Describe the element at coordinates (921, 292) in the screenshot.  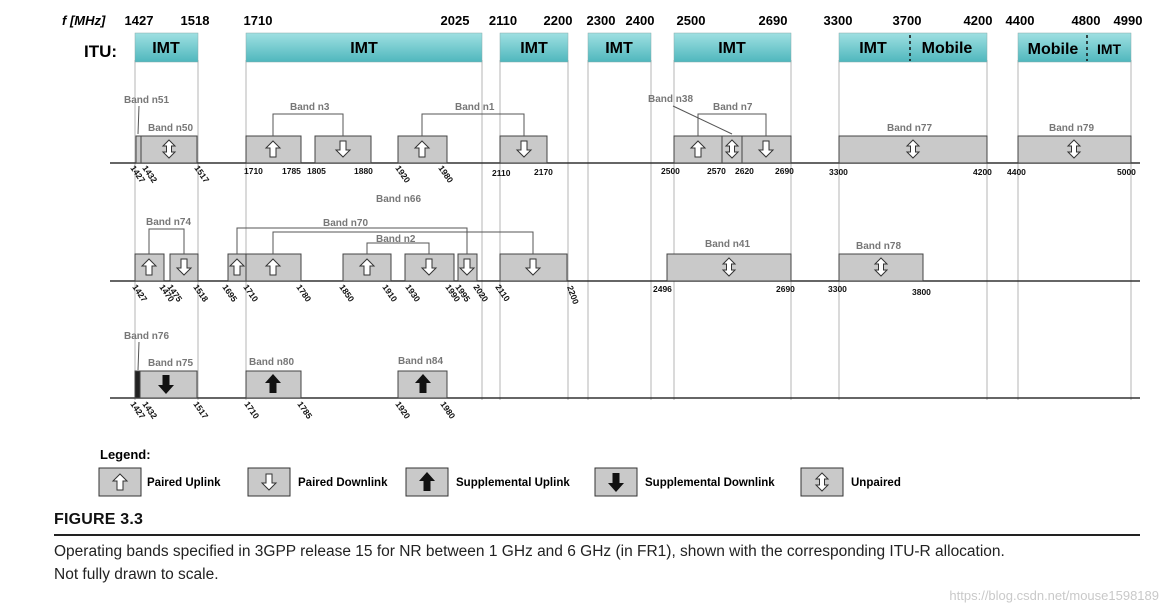
I see `freq-label: 3800` at that location.